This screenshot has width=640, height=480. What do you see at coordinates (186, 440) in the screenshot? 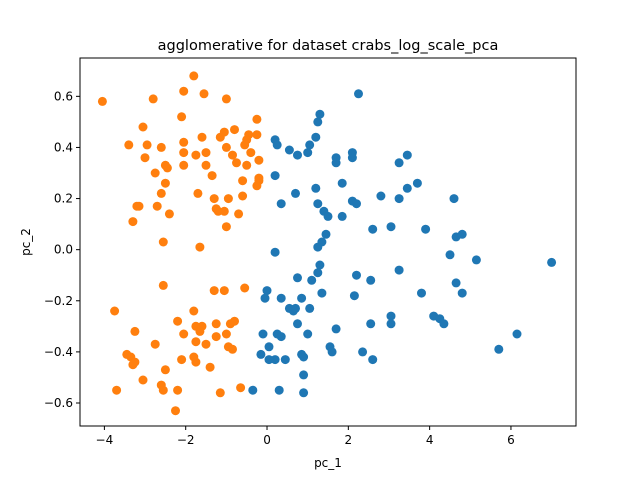
I see `x-tick-label: −2` at bounding box center [186, 440].